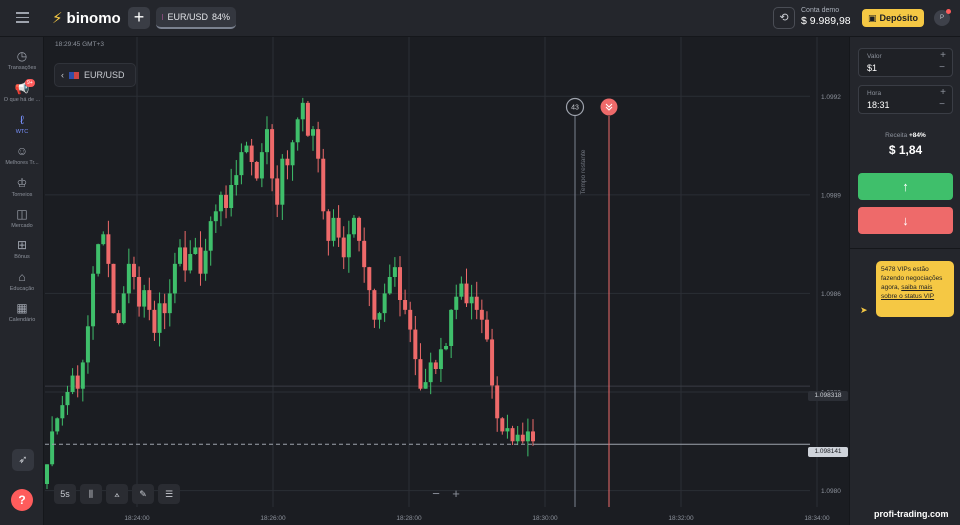 Image resolution: width=960 pixels, height=525 pixels. I want to click on sidebar-item-label: Bônus, so click(22, 257).